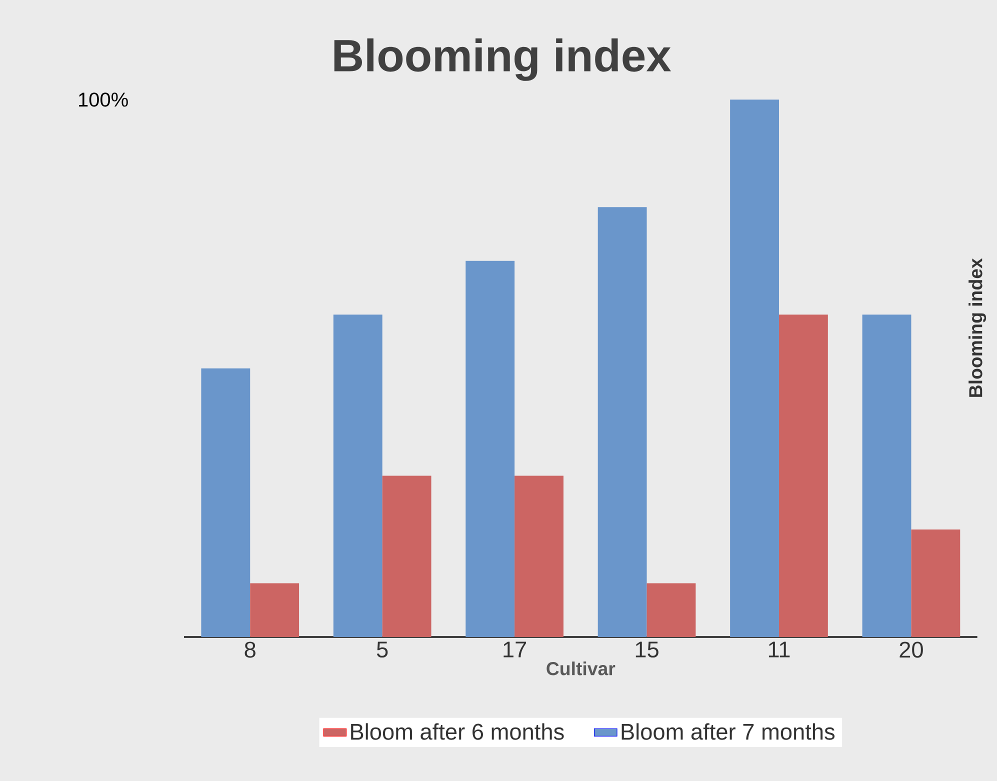 This screenshot has height=781, width=997. What do you see at coordinates (728, 731) in the screenshot?
I see `legend-label: Bloom after 7 months` at bounding box center [728, 731].